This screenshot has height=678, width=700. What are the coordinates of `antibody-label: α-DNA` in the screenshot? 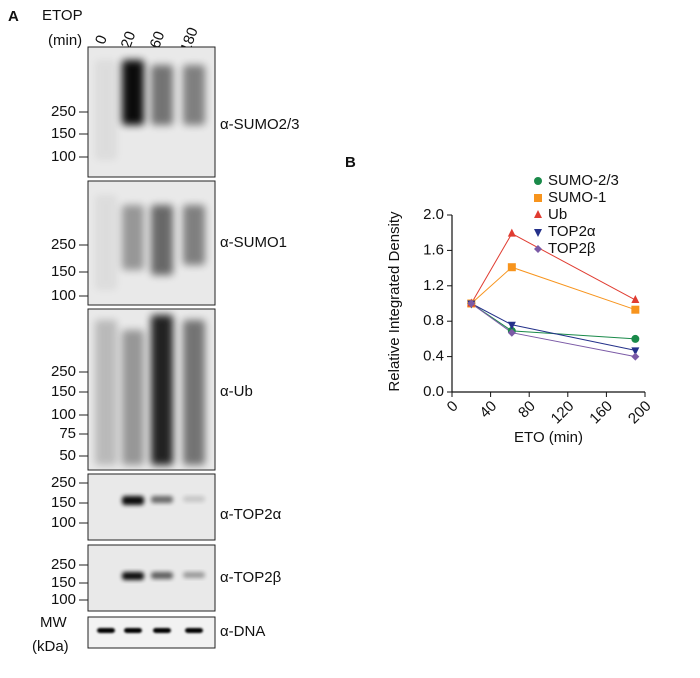 It's located at (242, 631).